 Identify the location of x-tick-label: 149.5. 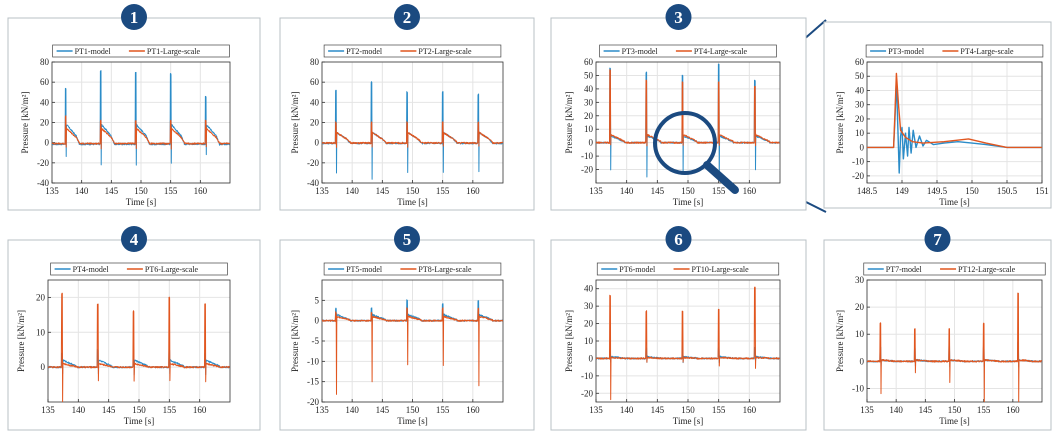
(937, 191).